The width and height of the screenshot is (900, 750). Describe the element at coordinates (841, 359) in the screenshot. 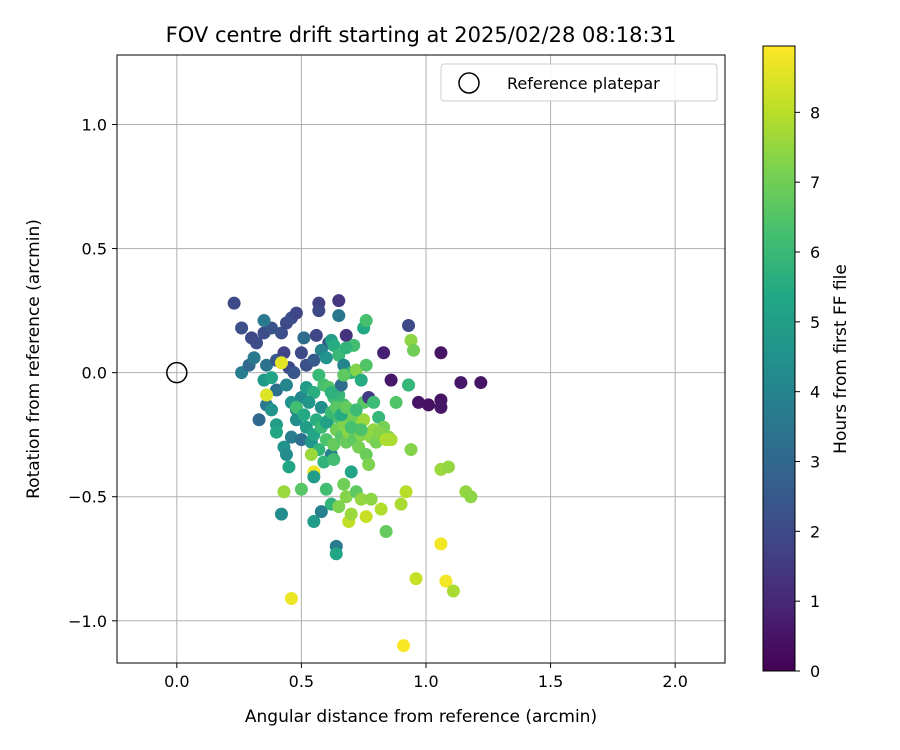

I see `colorbar-label: Hours from first FF file` at that location.